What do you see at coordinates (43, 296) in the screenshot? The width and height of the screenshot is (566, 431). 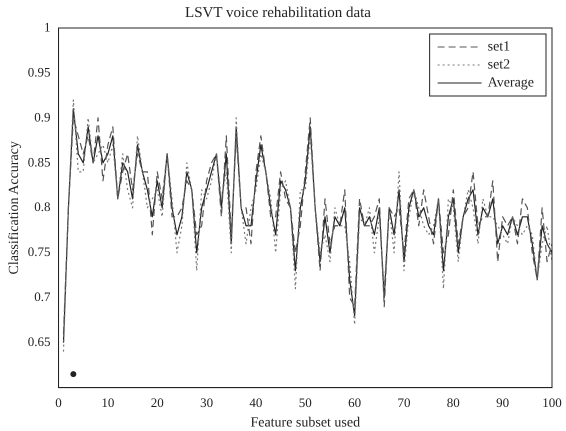 I see `y-tick-label: 0.7` at bounding box center [43, 296].